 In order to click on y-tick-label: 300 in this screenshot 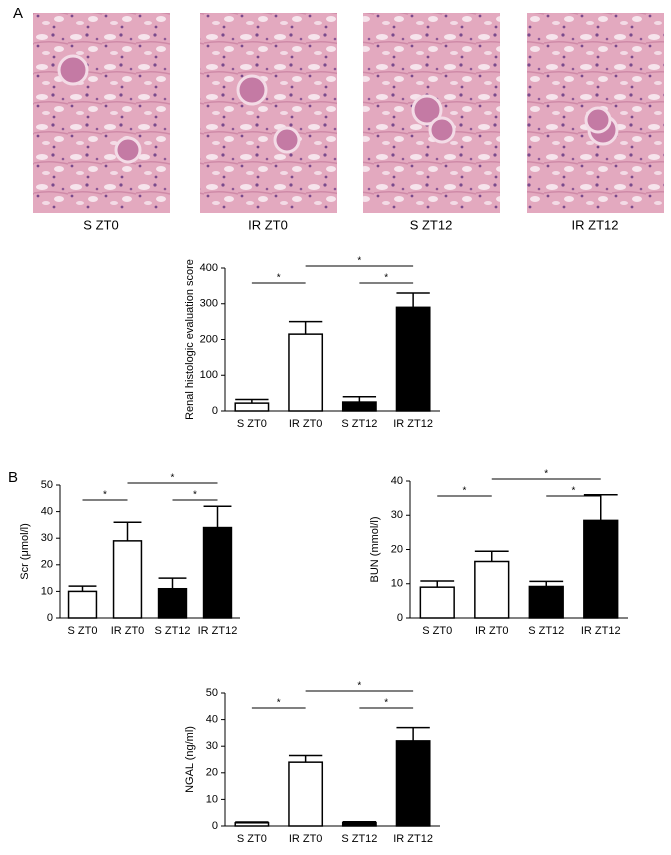, I will do `click(209, 304)`.